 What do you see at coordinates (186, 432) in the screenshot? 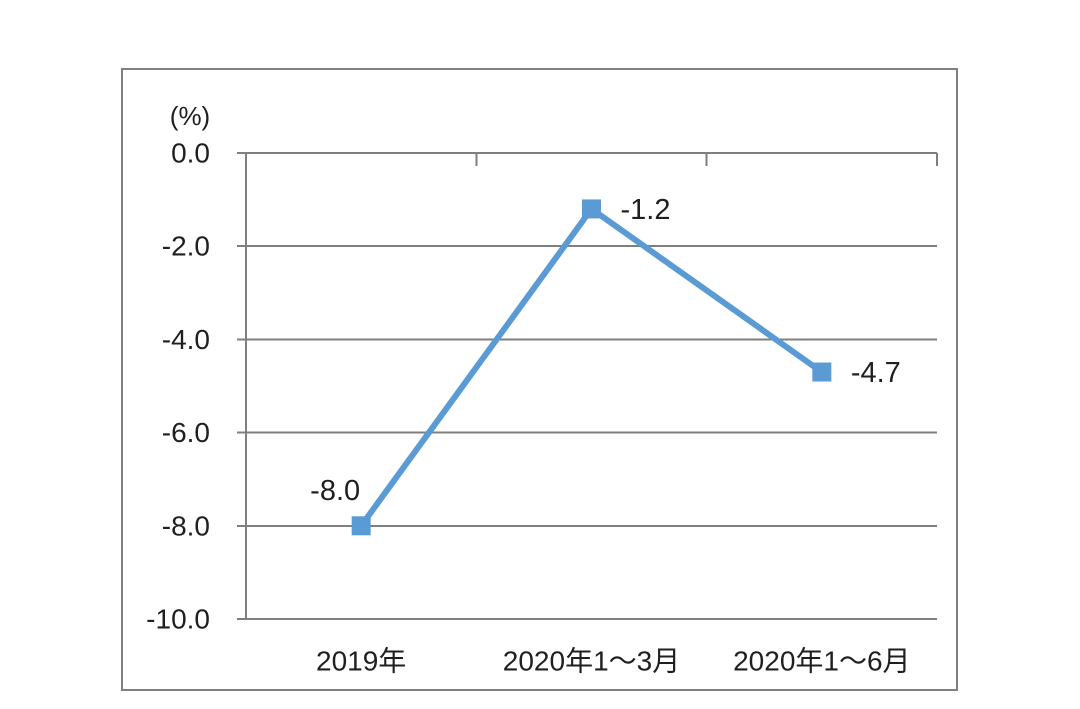
I see `y-tick-label: -6.0` at bounding box center [186, 432].